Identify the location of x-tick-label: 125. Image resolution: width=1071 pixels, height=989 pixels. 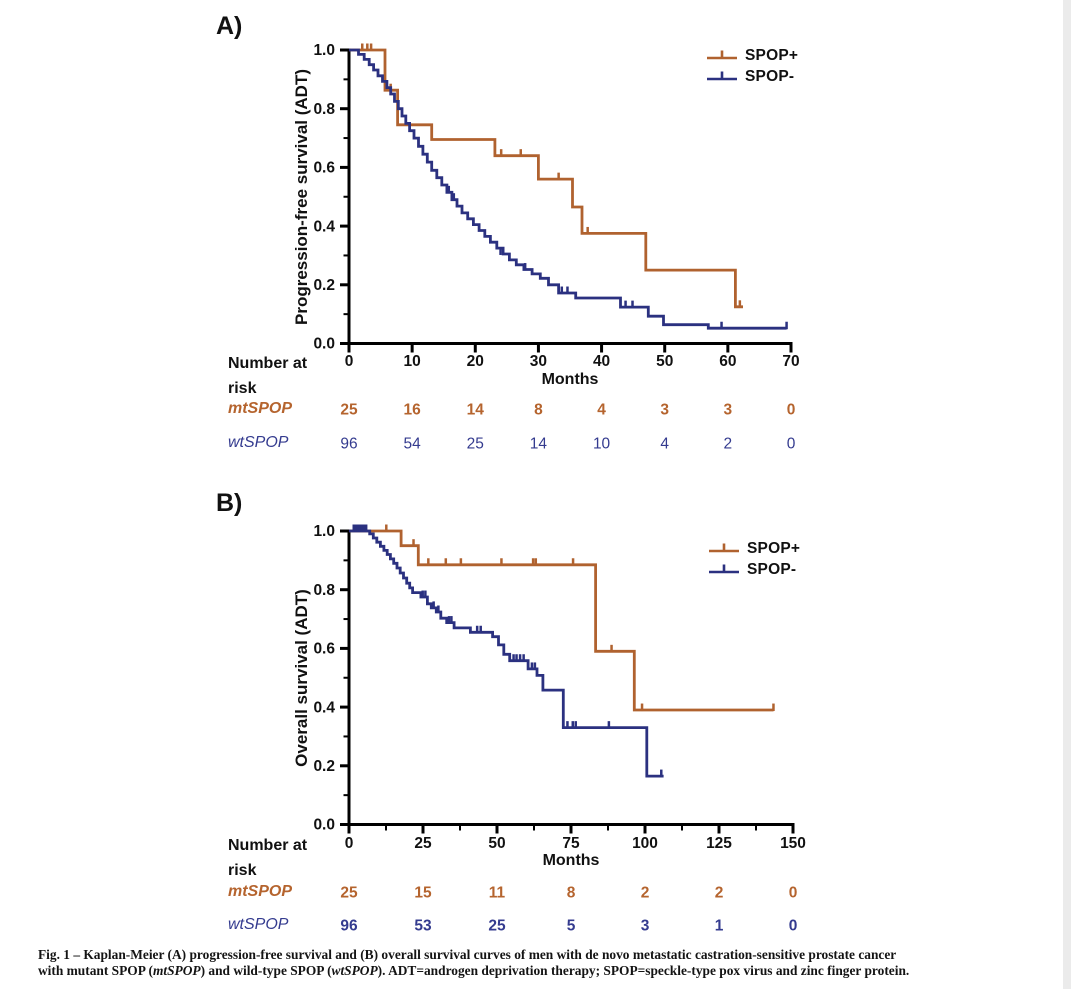
(719, 843).